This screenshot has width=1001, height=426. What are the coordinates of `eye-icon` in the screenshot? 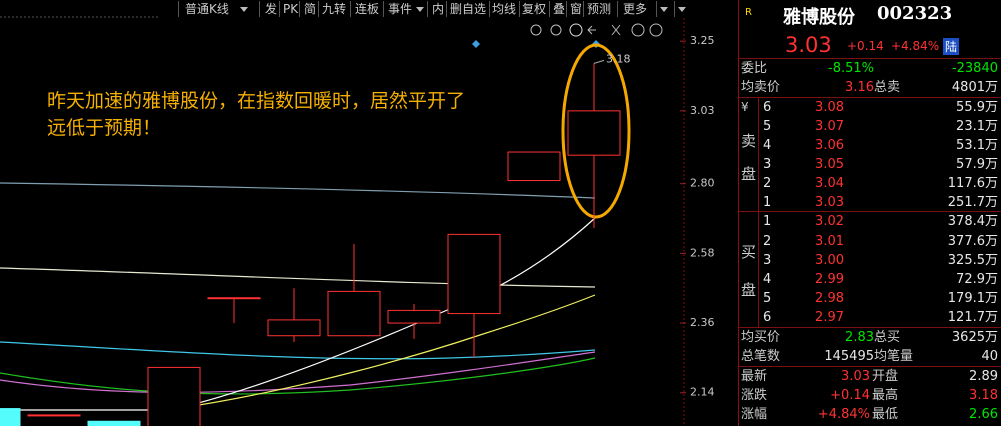 It's located at (536, 30).